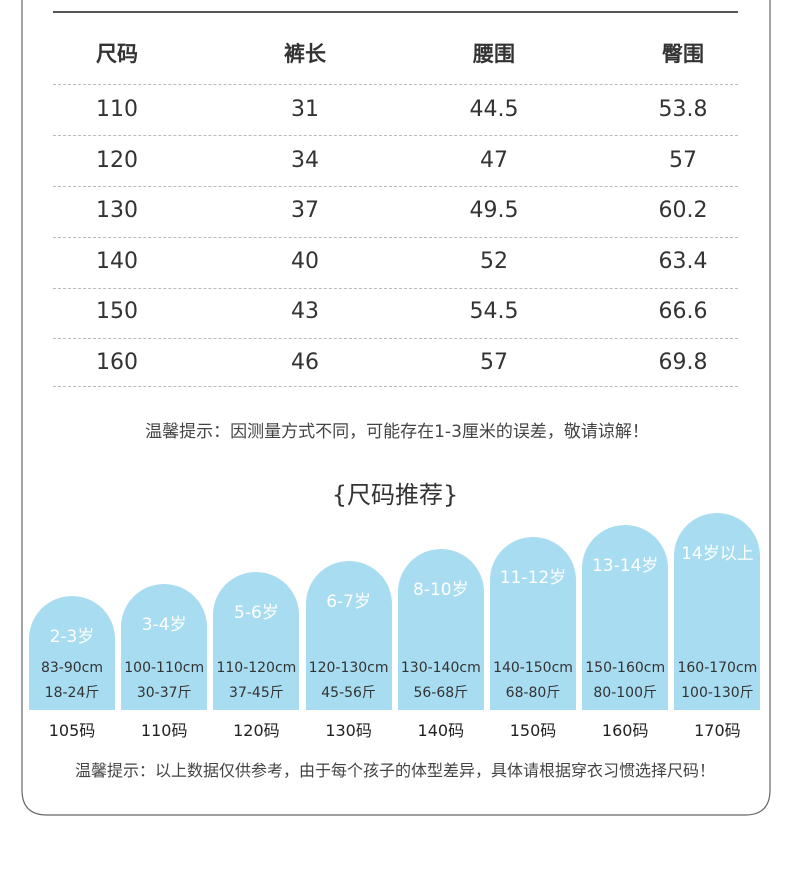 The image size is (790, 888). I want to click on age-label: 13-14岁, so click(625, 566).